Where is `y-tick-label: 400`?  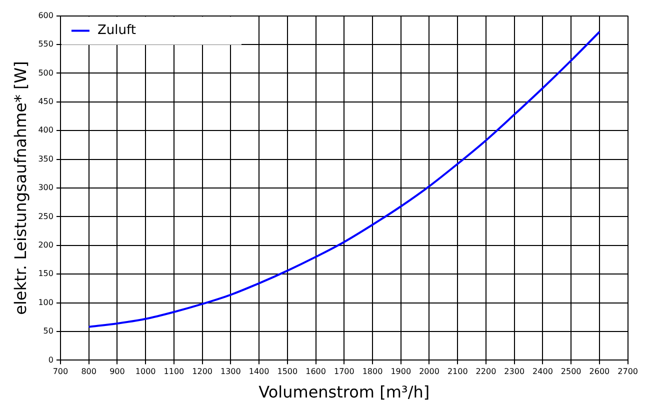 y-tick-label: 400 is located at coordinates (46, 130).